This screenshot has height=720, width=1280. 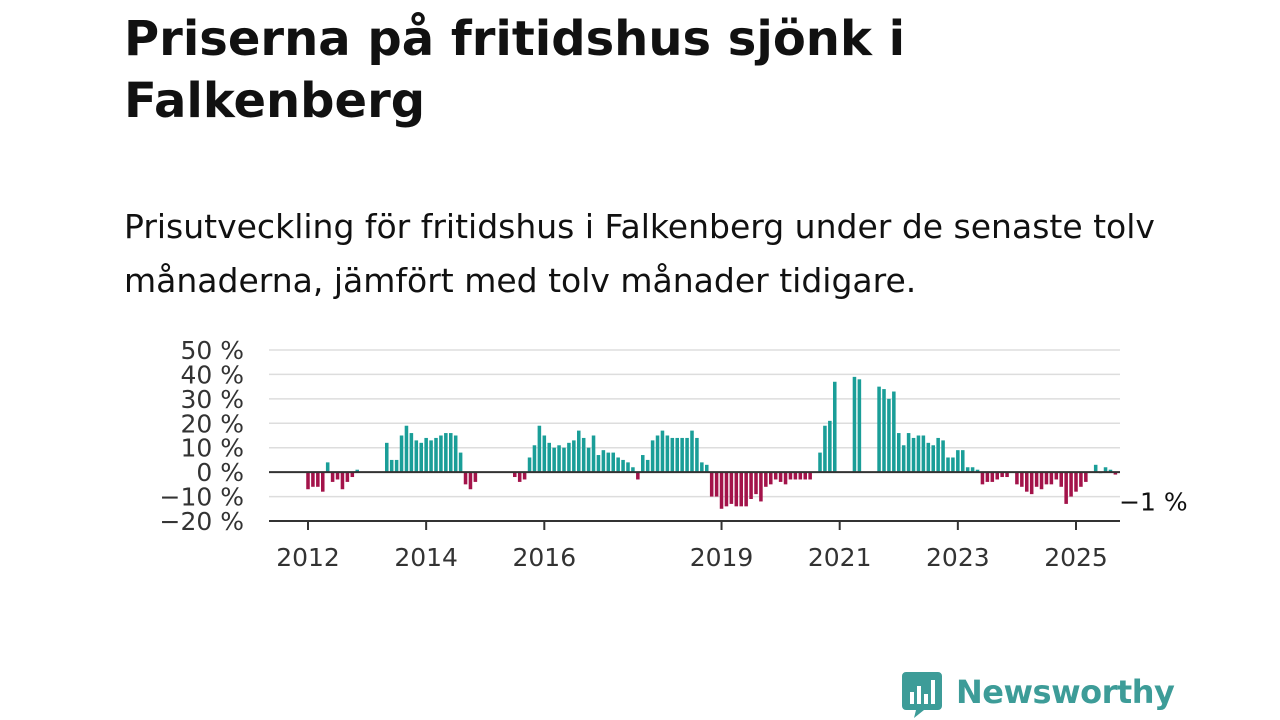 I want to click on y-tick-label: 10 %, so click(x=212, y=448).